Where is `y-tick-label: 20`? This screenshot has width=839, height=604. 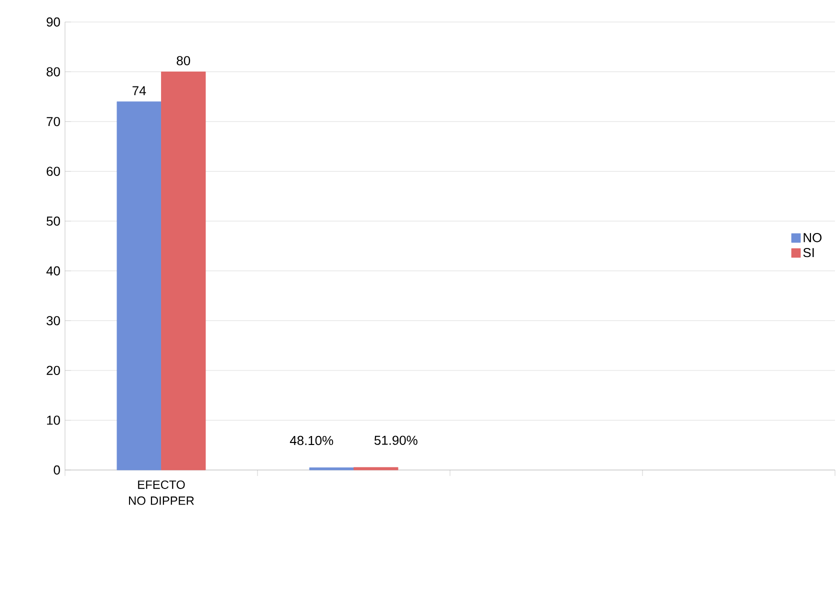
y-tick-label: 20 is located at coordinates (53, 371).